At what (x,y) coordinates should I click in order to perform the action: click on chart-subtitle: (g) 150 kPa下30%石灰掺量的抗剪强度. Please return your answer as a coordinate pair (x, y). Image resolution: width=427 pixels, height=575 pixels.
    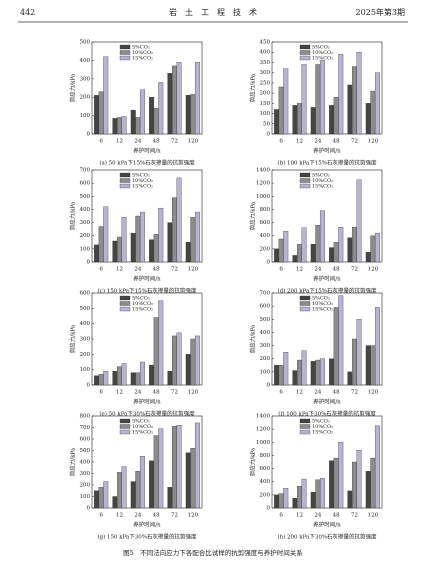
    Looking at the image, I should click on (147, 537).